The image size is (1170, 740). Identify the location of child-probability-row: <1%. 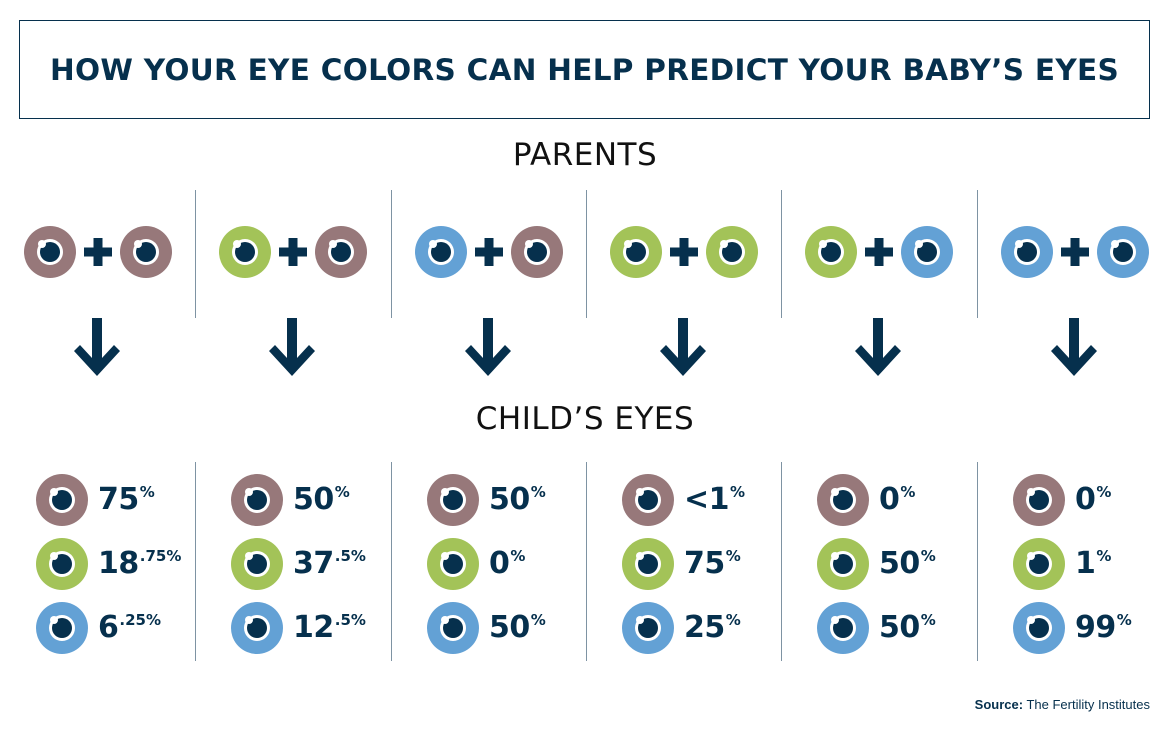
(683, 500).